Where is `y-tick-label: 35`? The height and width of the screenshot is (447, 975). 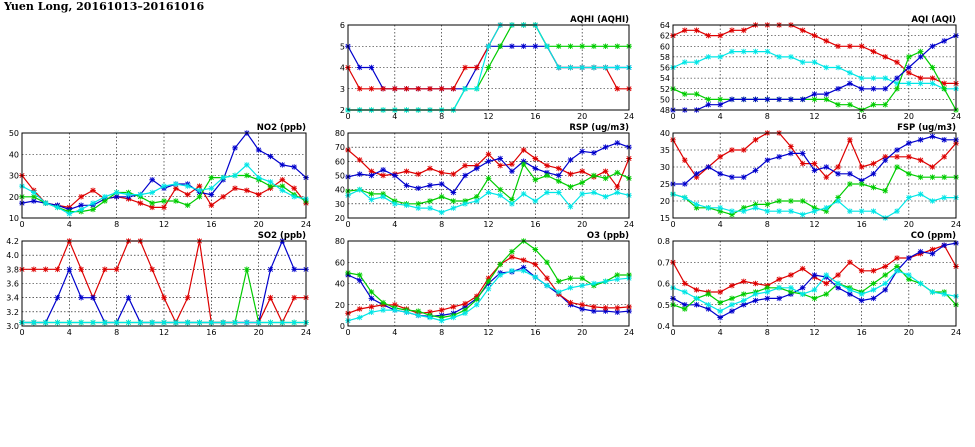 y-tick-label: 35 is located at coordinates (665, 150).